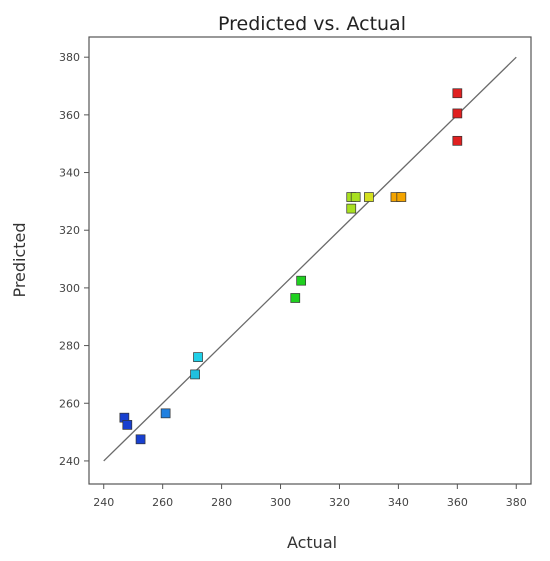 The width and height of the screenshot is (550, 561). I want to click on x-tick-label: 240, so click(103, 502).